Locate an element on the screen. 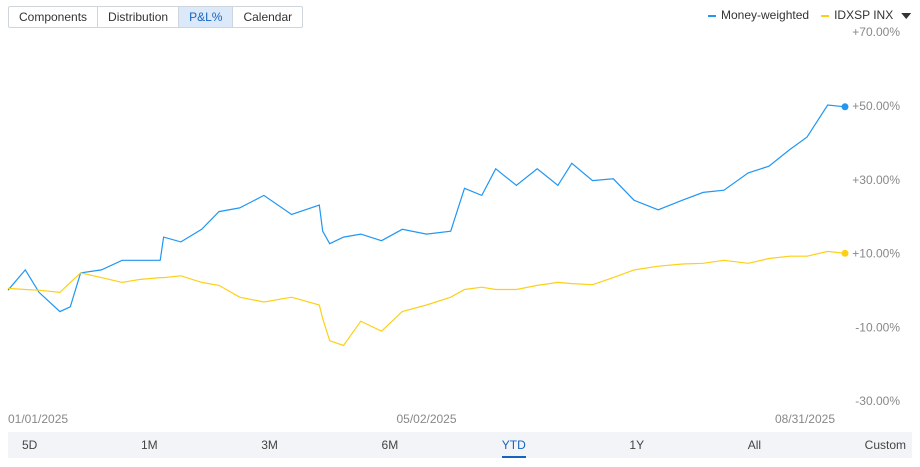  view-tabs: Components Distribution P&L% Calendar is located at coordinates (156, 17).